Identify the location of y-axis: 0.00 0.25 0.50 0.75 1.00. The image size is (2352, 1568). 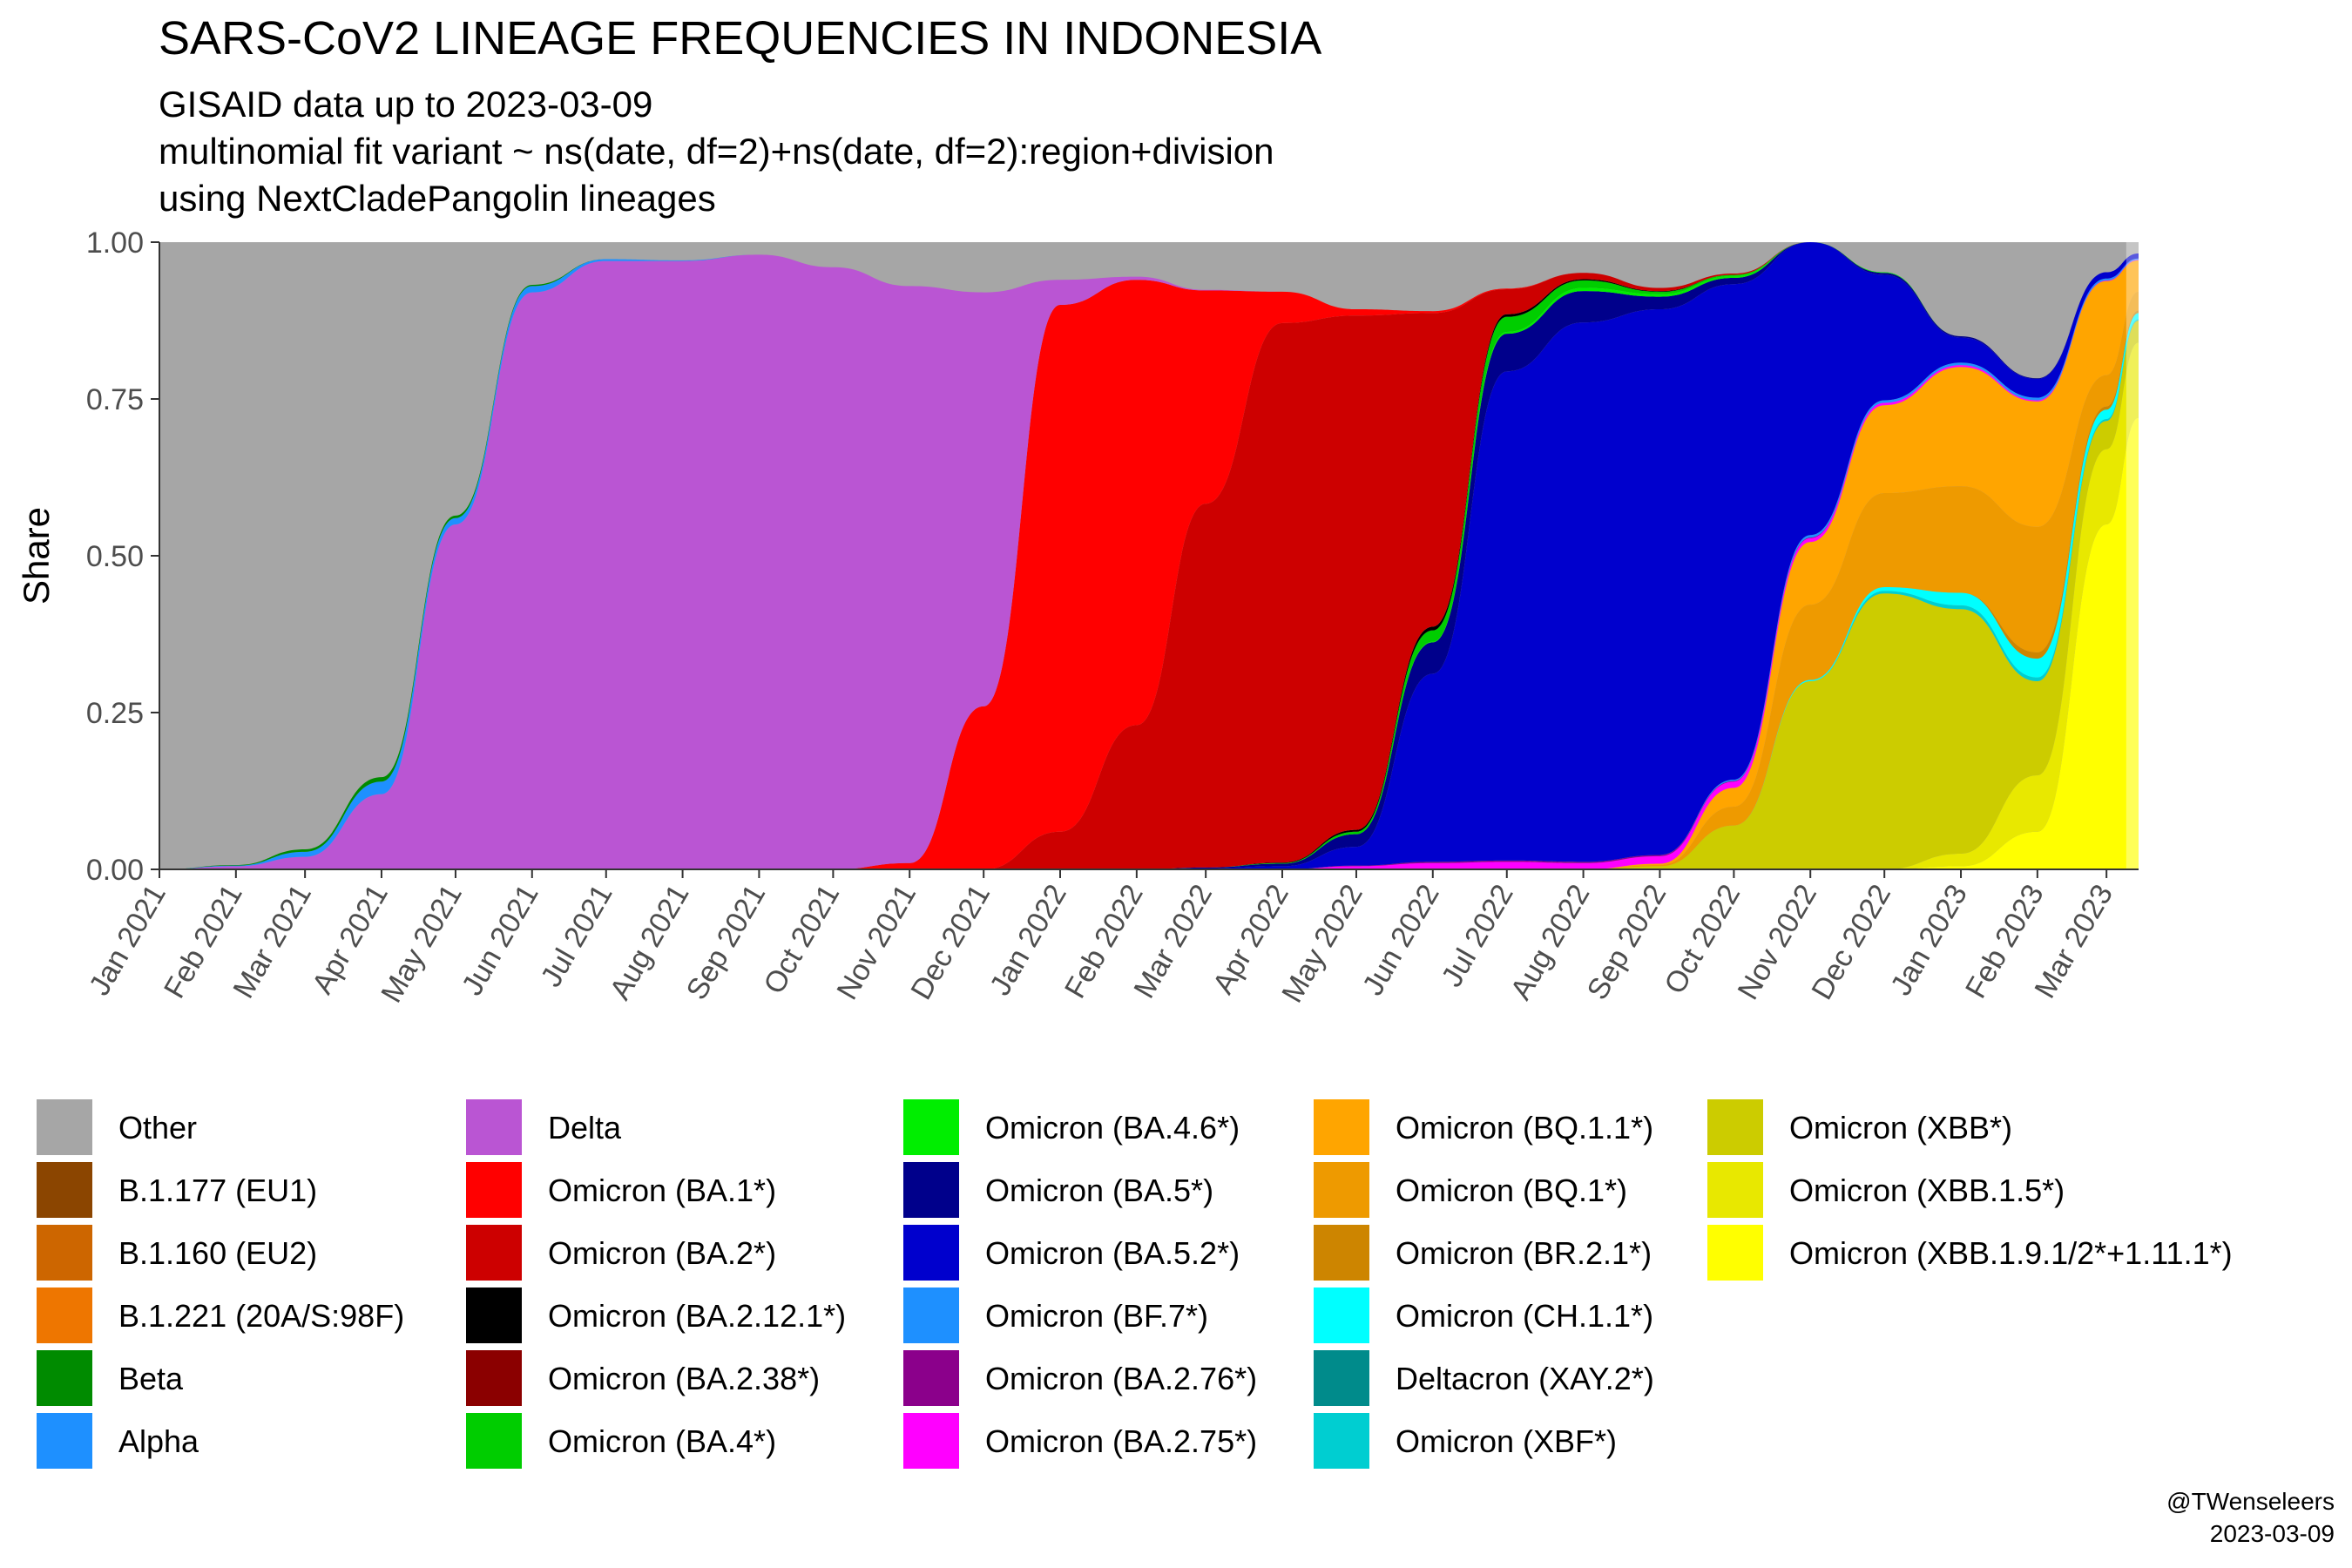
(123, 556).